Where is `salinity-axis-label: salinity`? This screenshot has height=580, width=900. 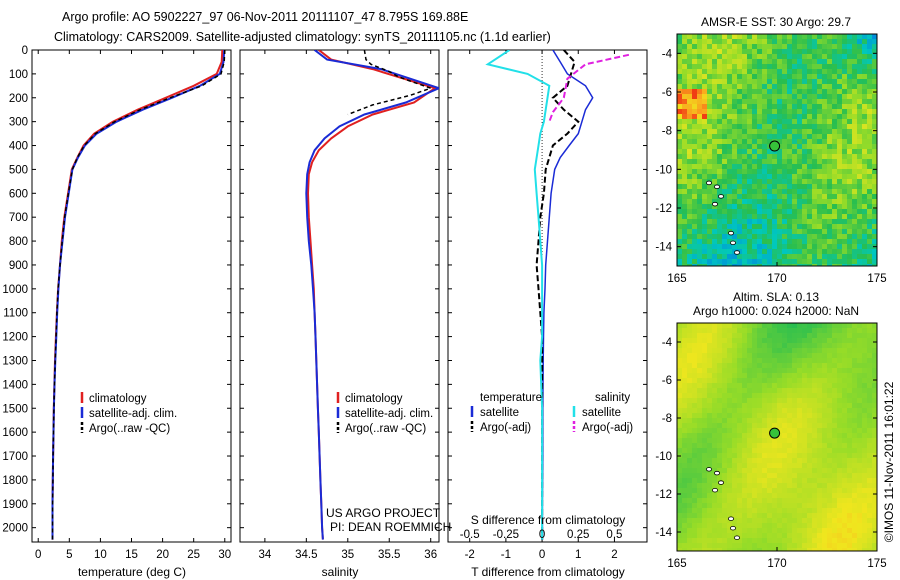 salinity-axis-label: salinity is located at coordinates (340, 572).